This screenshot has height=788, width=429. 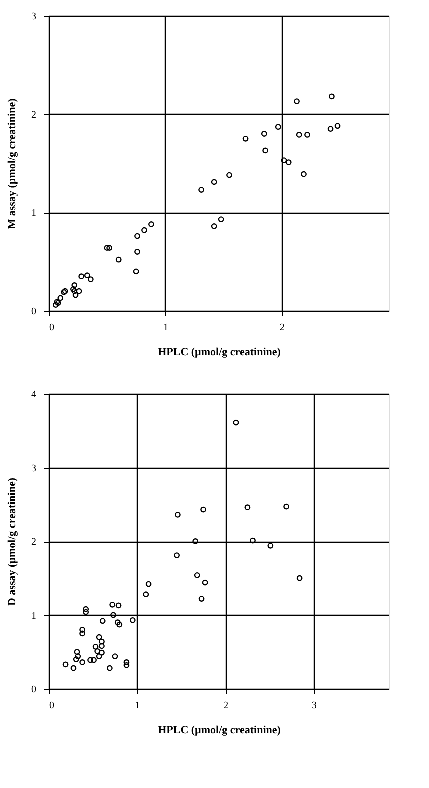 I want to click on y-axis-title: D assay (µmol/g creatinine), so click(x=12, y=542).